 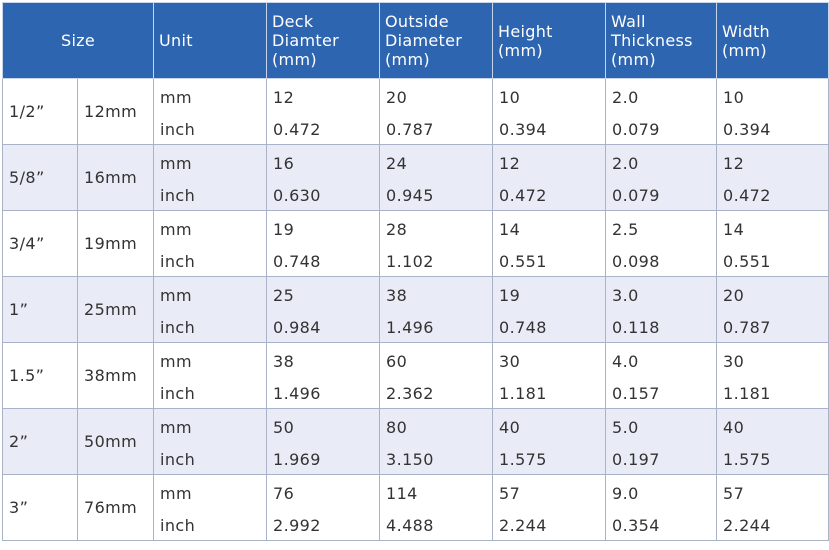 I want to click on height-value-cell: 19, so click(x=549, y=293).